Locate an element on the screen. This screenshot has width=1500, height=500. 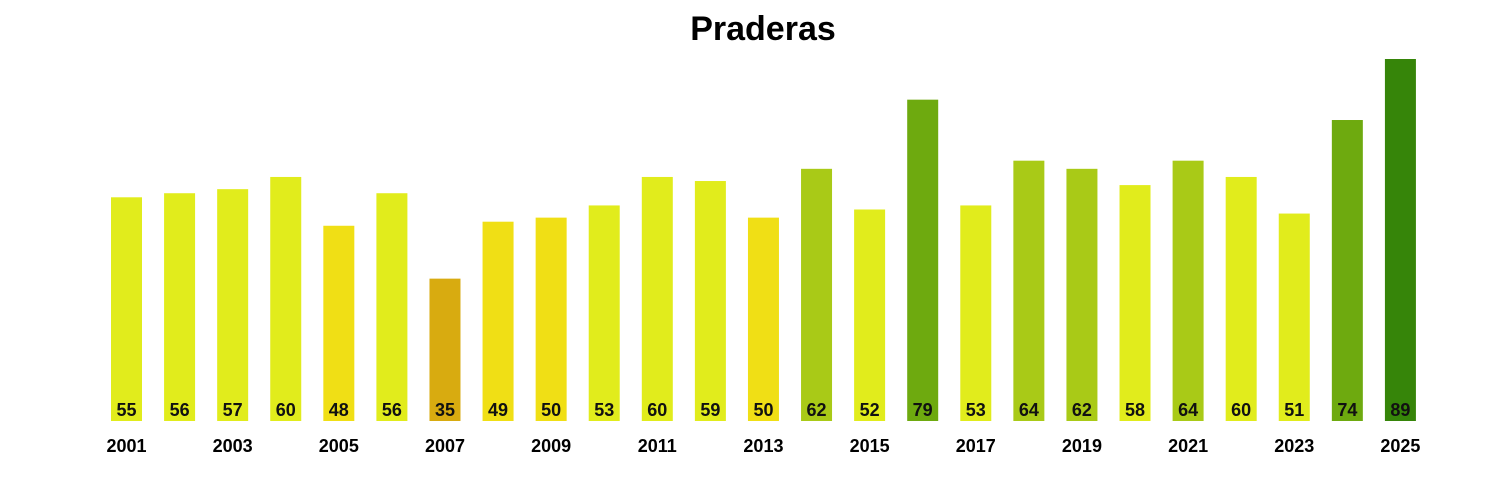
x-tick-label-2017: 2017 is located at coordinates (976, 446).